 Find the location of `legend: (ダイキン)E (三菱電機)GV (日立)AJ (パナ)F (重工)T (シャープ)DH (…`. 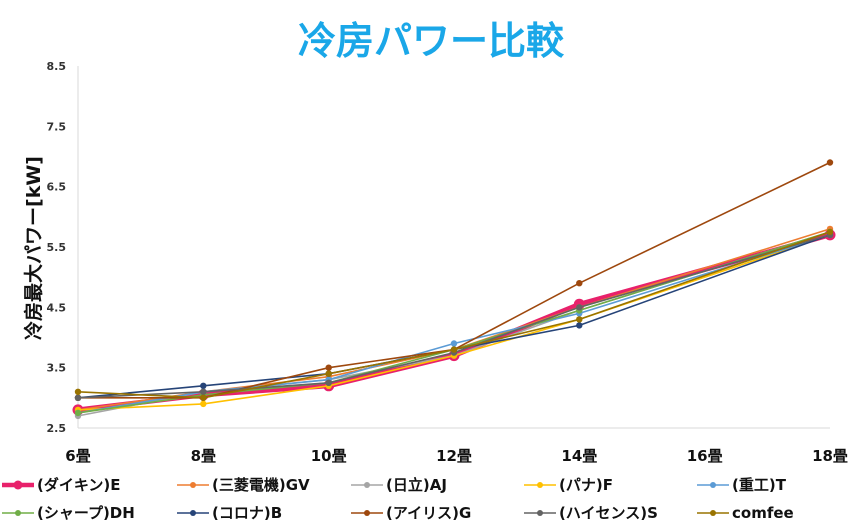

legend: (ダイキン)E (三菱電機)GV (日立)AJ (パナ)F (重工)T (シャープ)DH (… is located at coordinates (398, 499).